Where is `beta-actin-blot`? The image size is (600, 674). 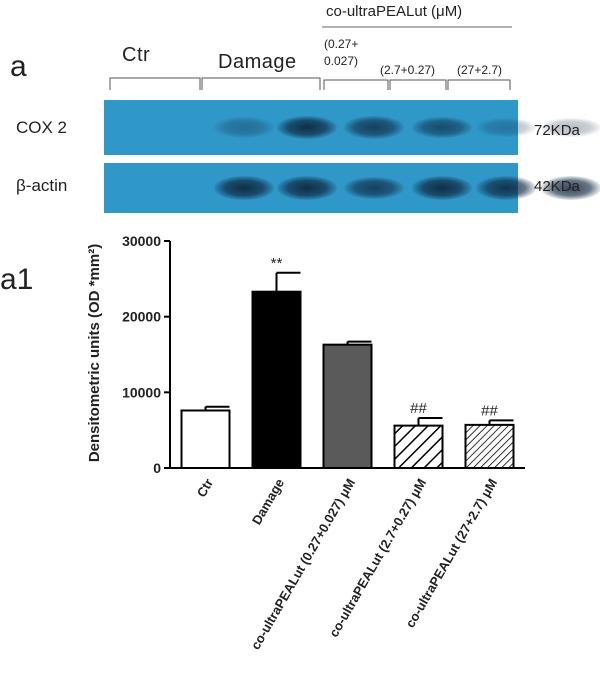
beta-actin-blot is located at coordinates (352, 188).